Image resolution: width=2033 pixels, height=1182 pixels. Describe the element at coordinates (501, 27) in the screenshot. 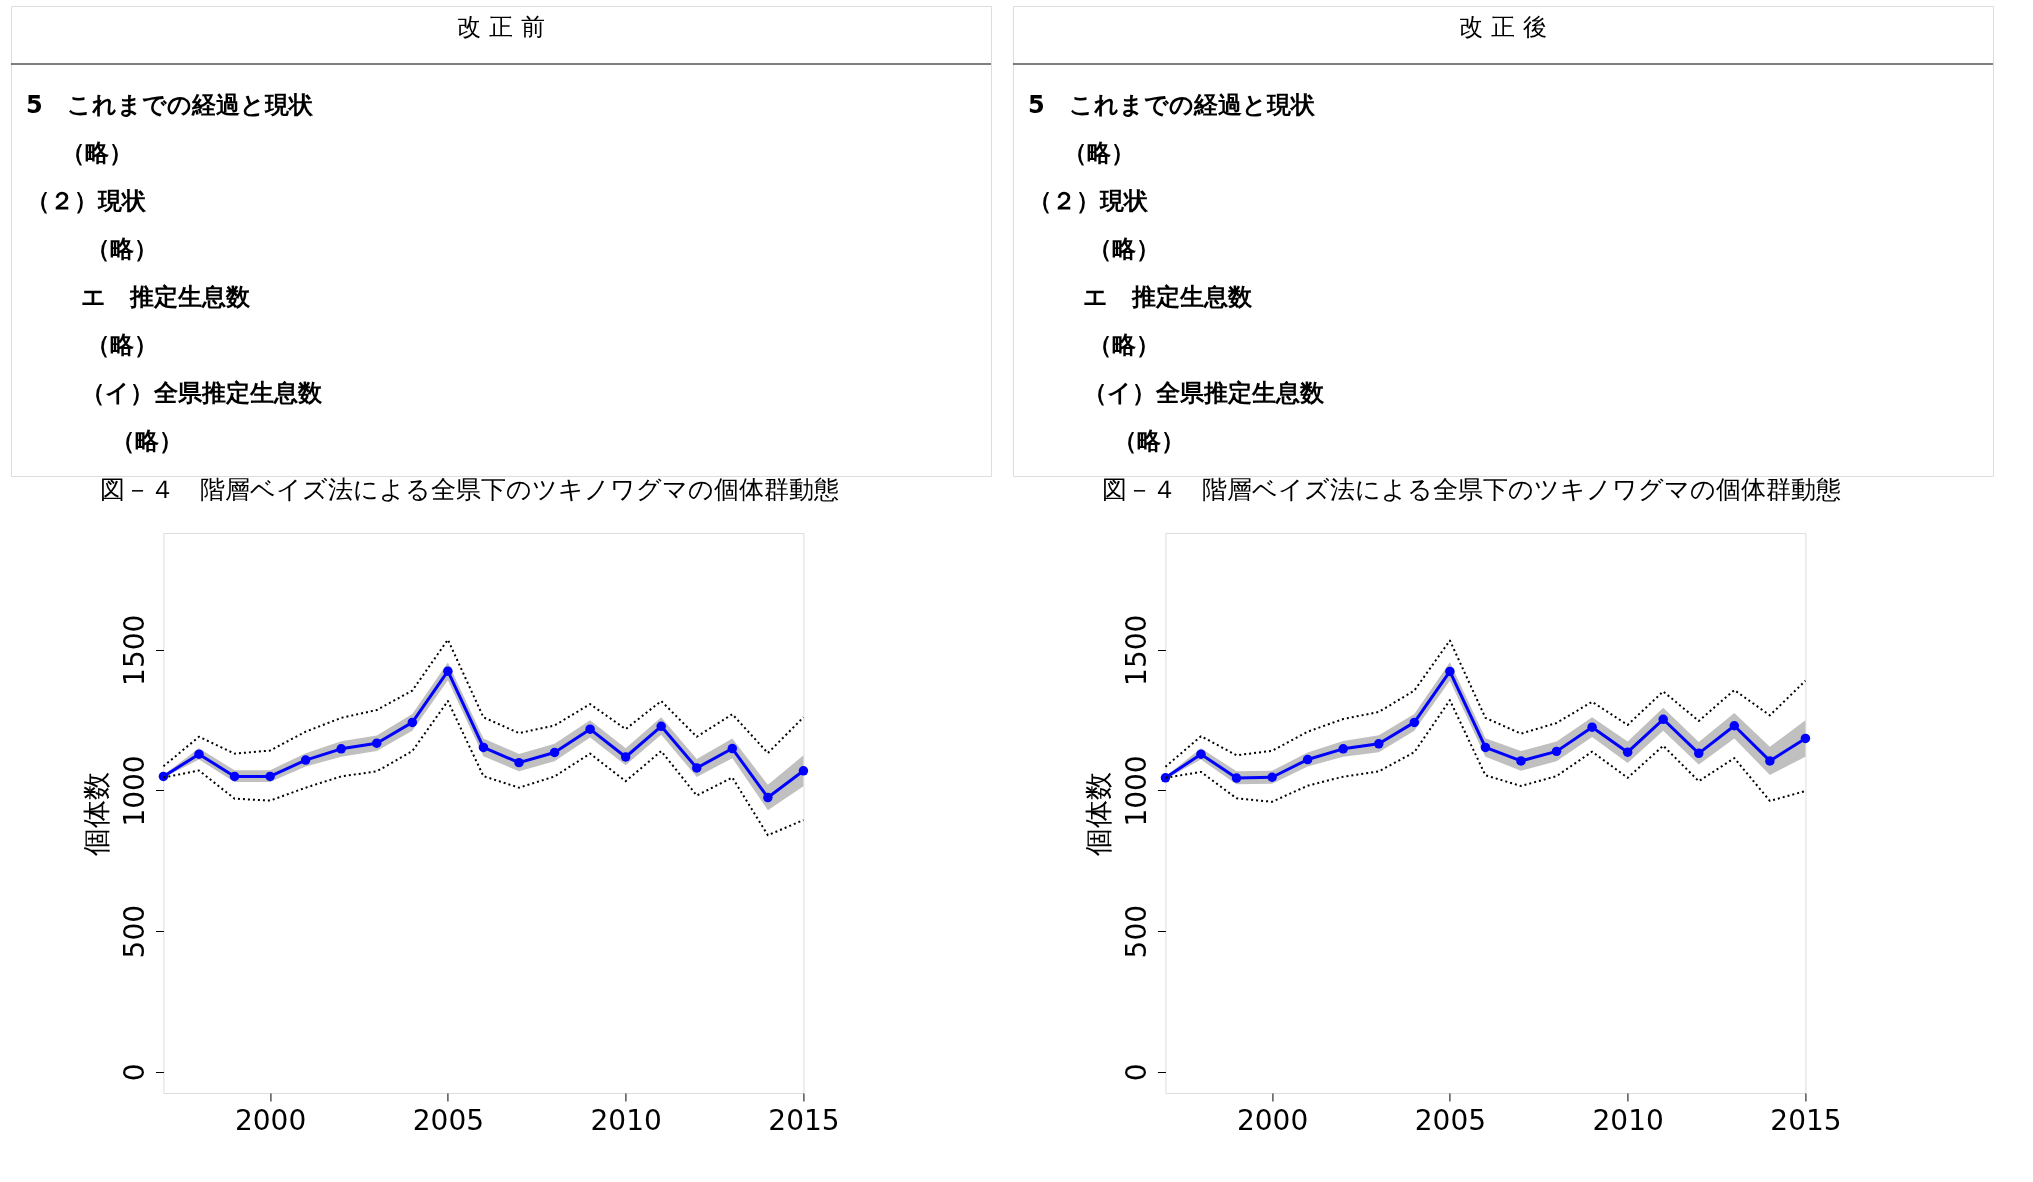

I see `text: 改 正 前` at that location.